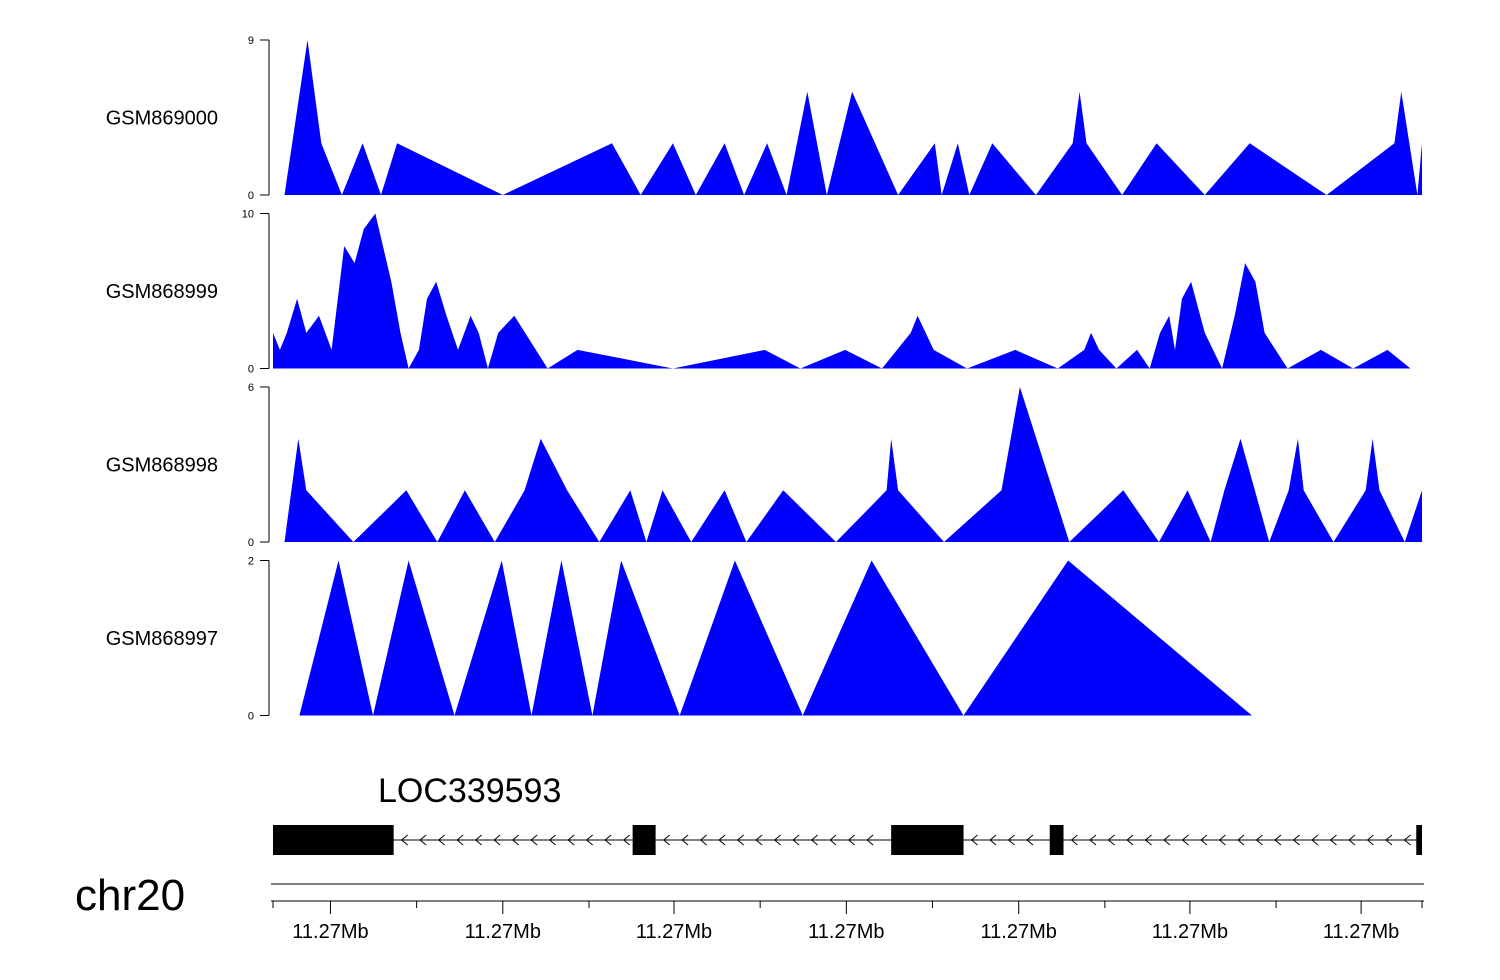 This screenshot has width=1500, height=980. I want to click on y-tick-label: 10, so click(248, 215).